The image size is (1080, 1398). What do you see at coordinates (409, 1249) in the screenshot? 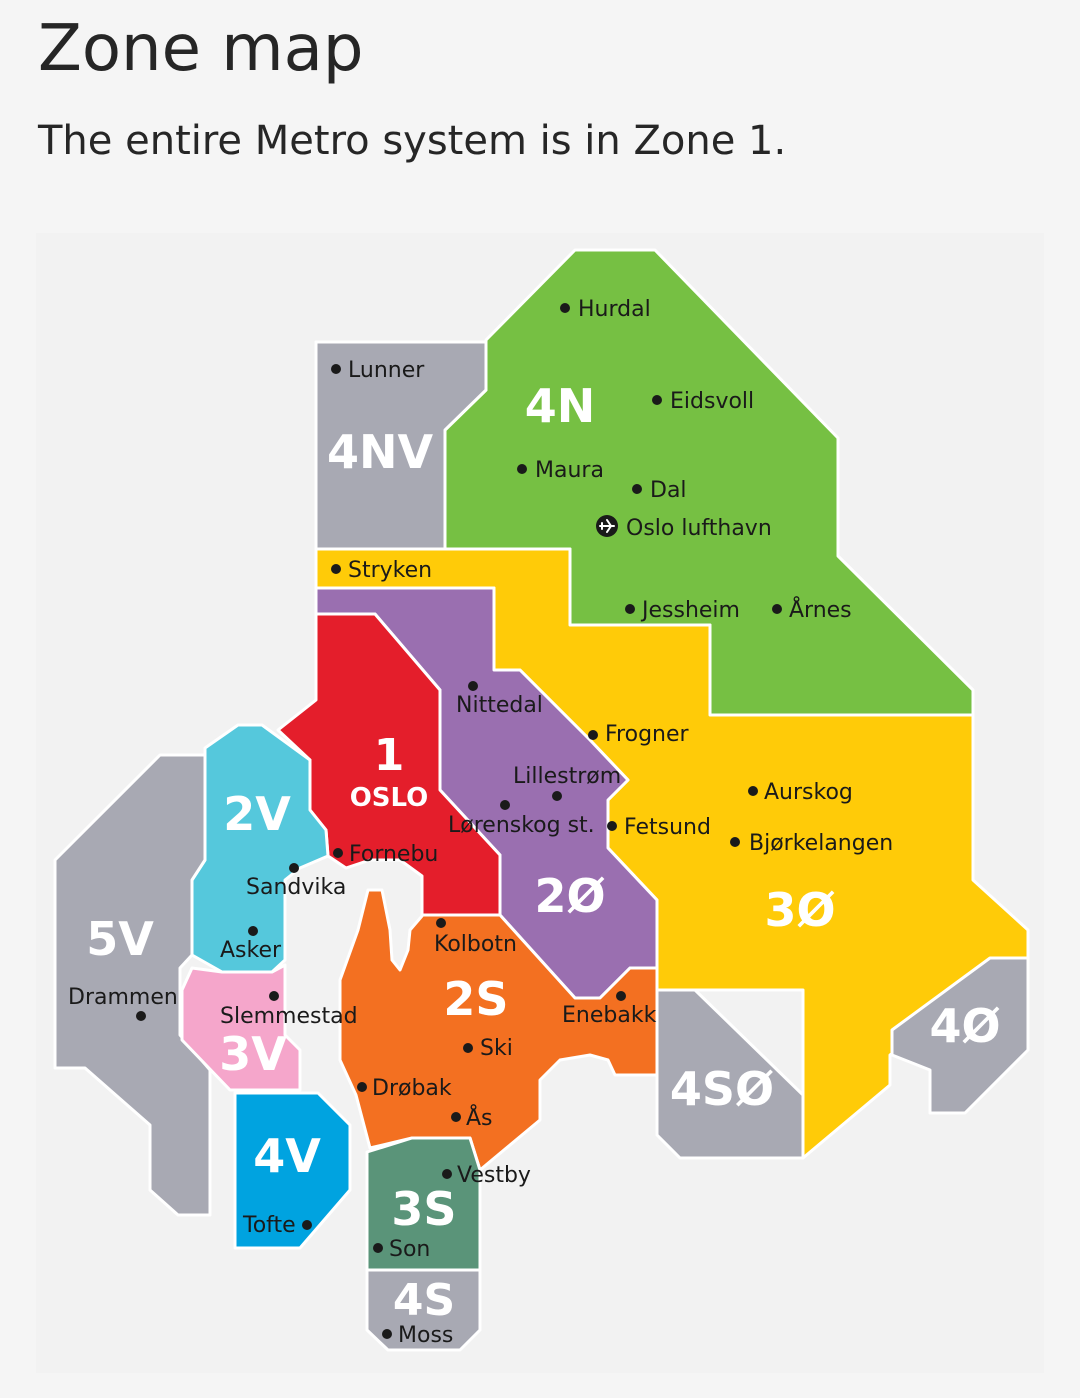
I see `svg-text: Son` at bounding box center [409, 1249].